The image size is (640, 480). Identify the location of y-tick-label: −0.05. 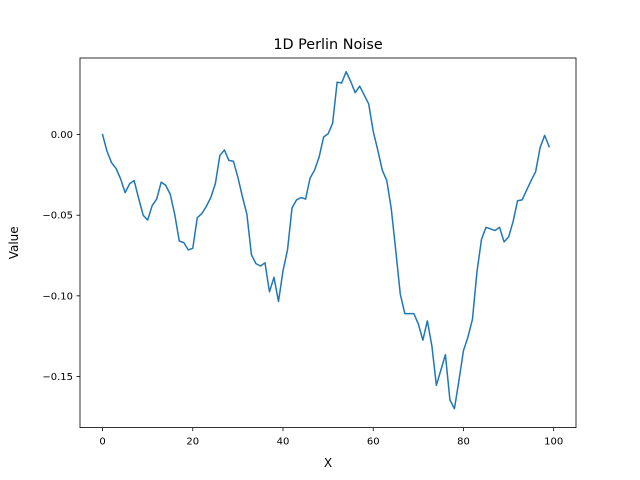
(57, 216).